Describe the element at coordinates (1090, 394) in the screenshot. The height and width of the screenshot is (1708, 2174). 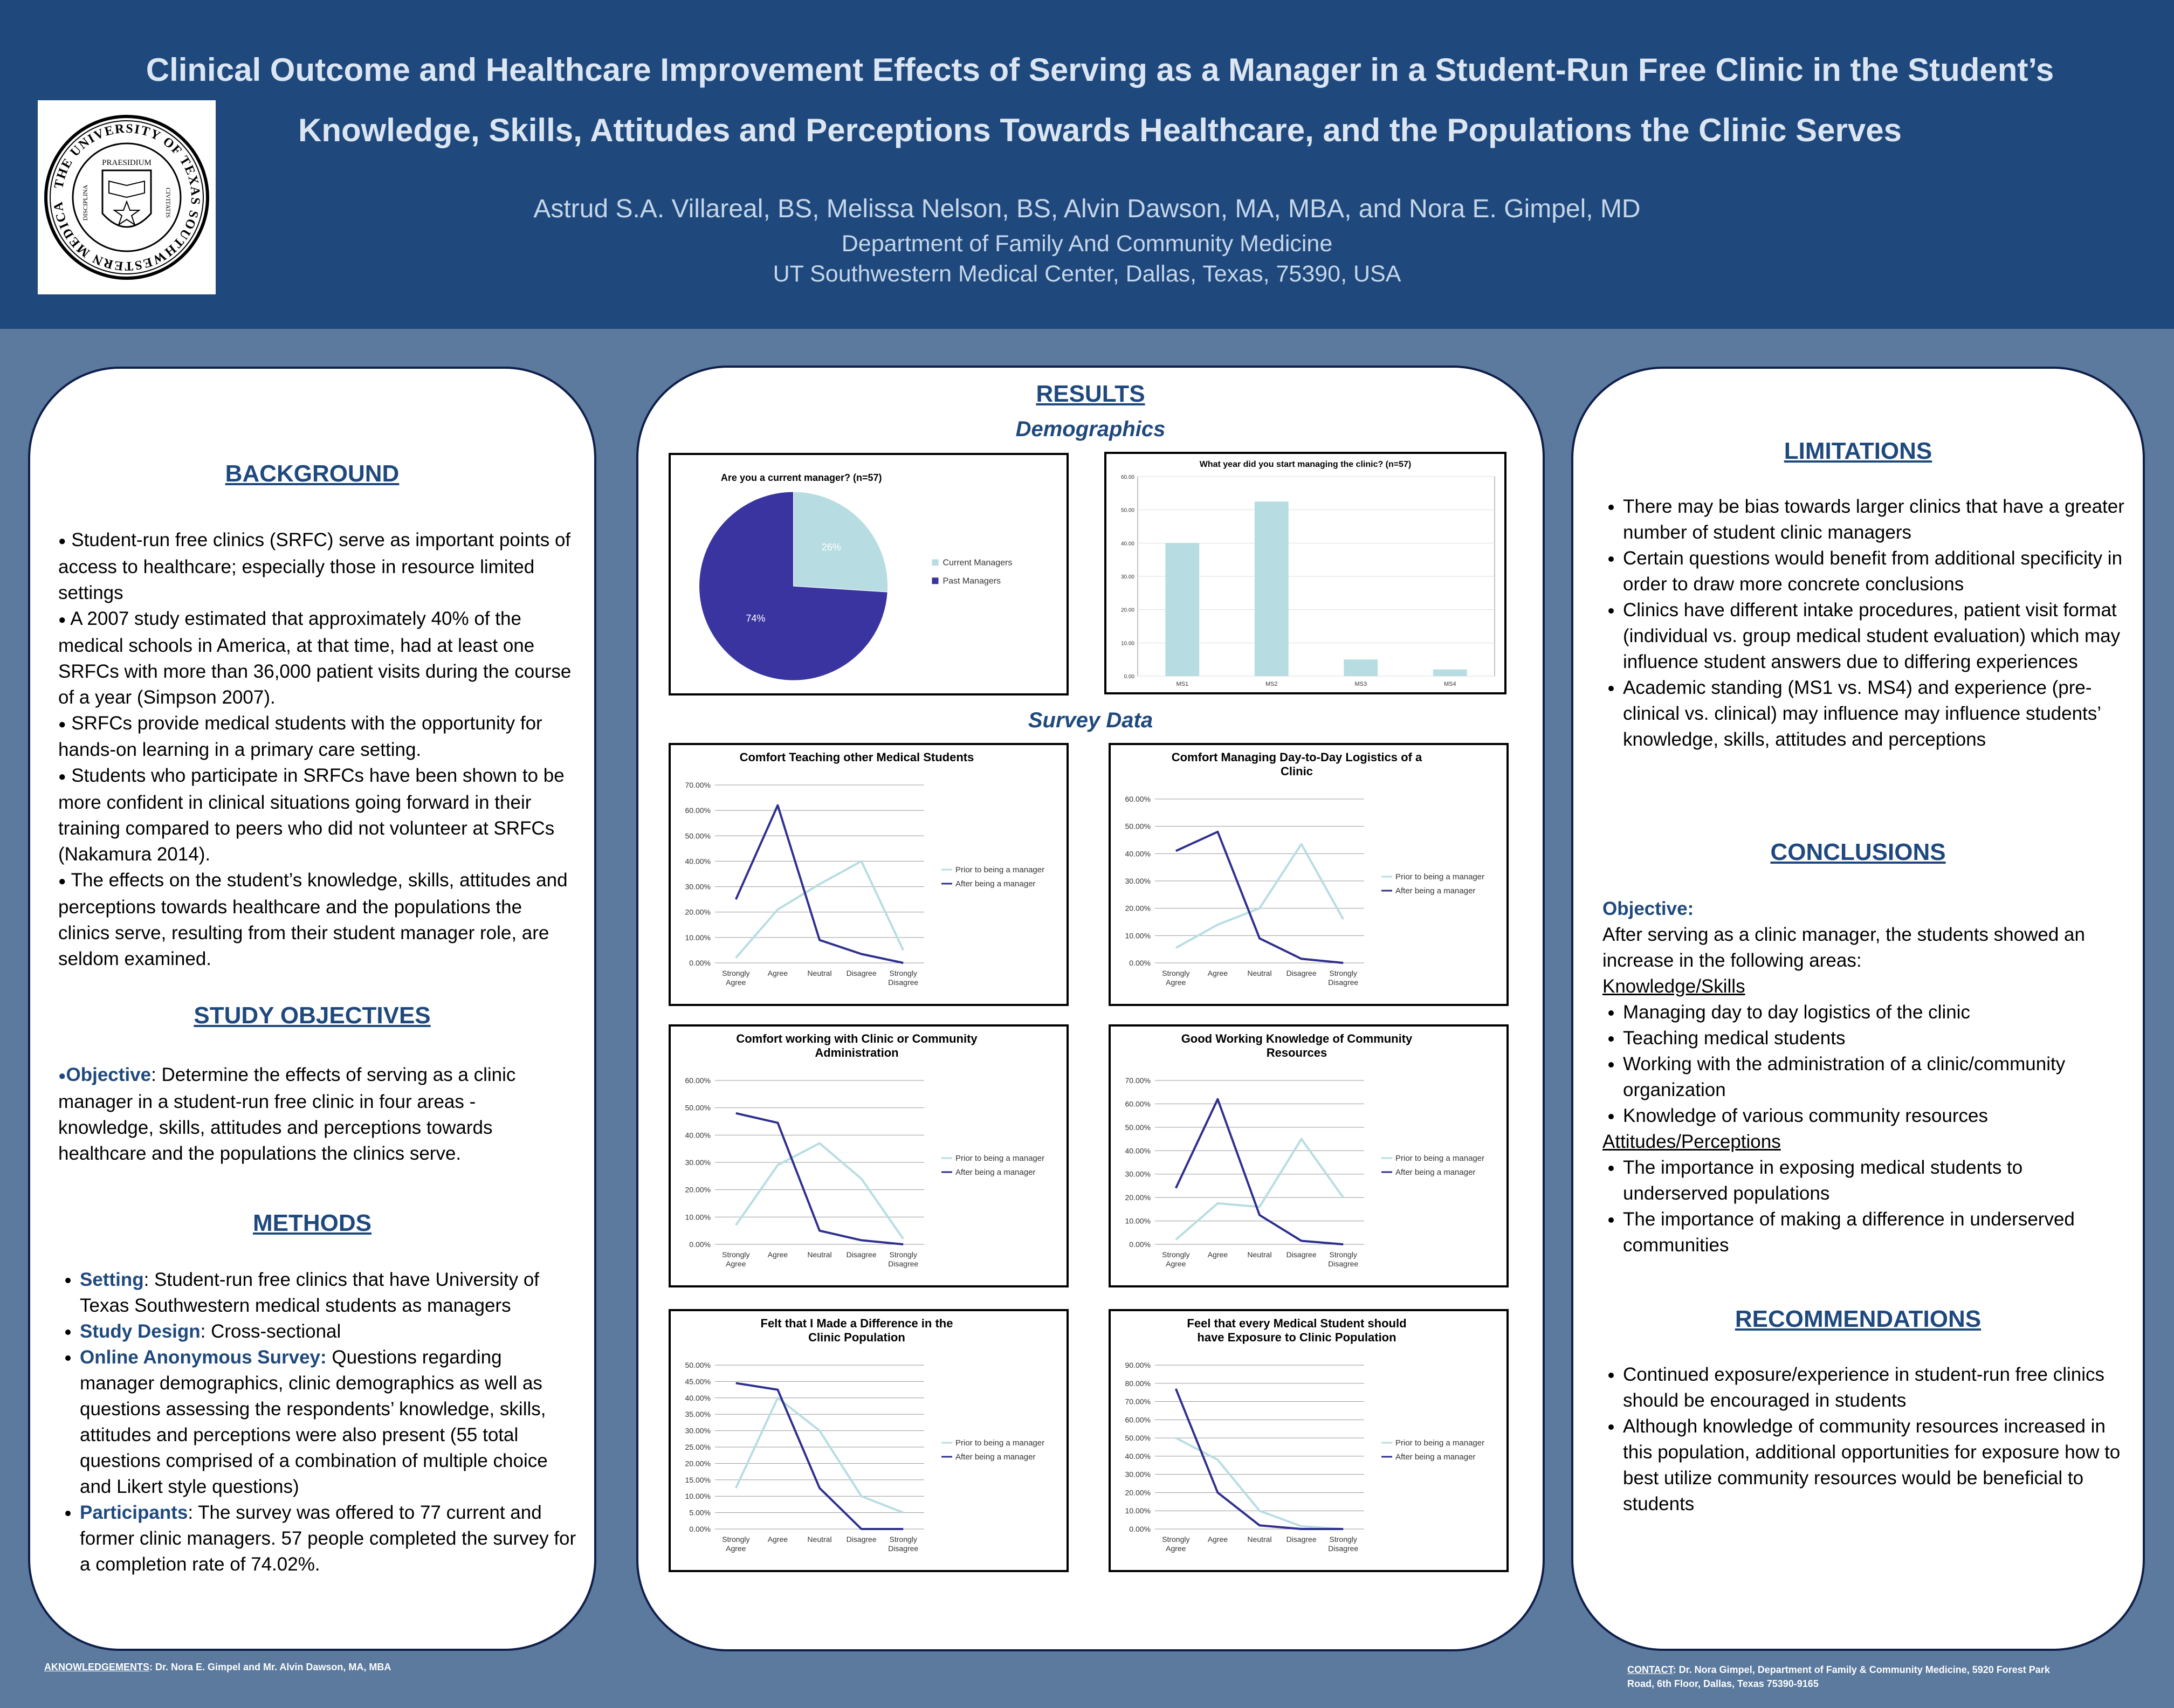
I see `results-heading: RESULTS` at that location.